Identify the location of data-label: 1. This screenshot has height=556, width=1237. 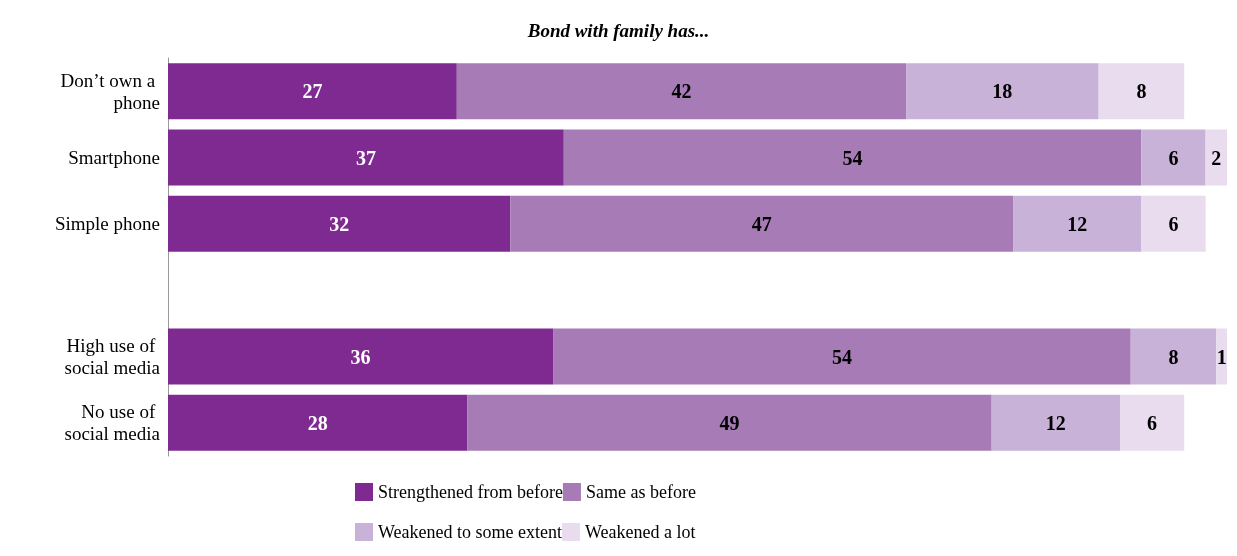
(1221, 356).